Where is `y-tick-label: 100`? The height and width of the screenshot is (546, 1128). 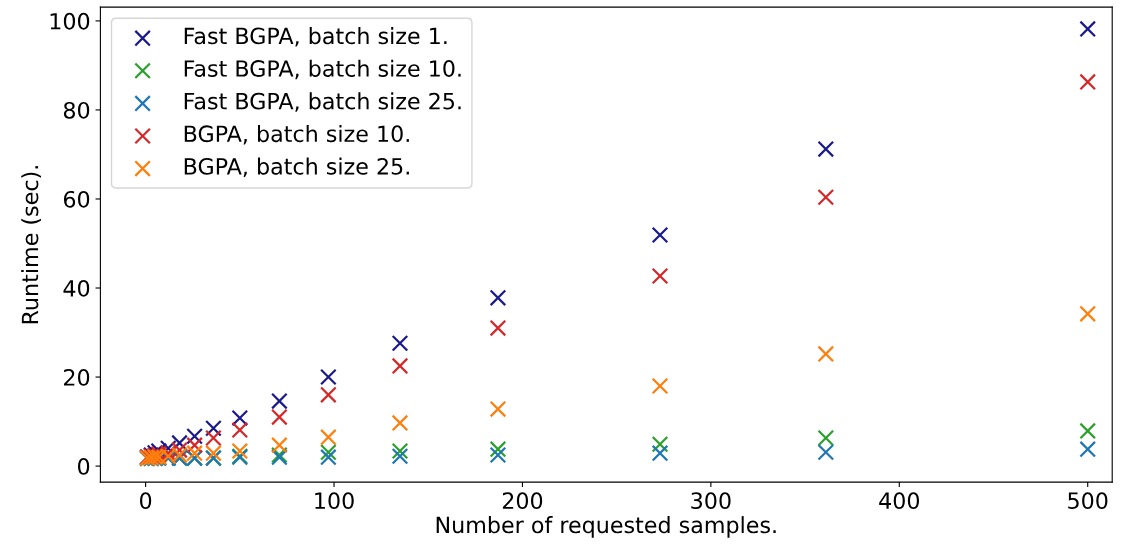
y-tick-label: 100 is located at coordinates (70, 21).